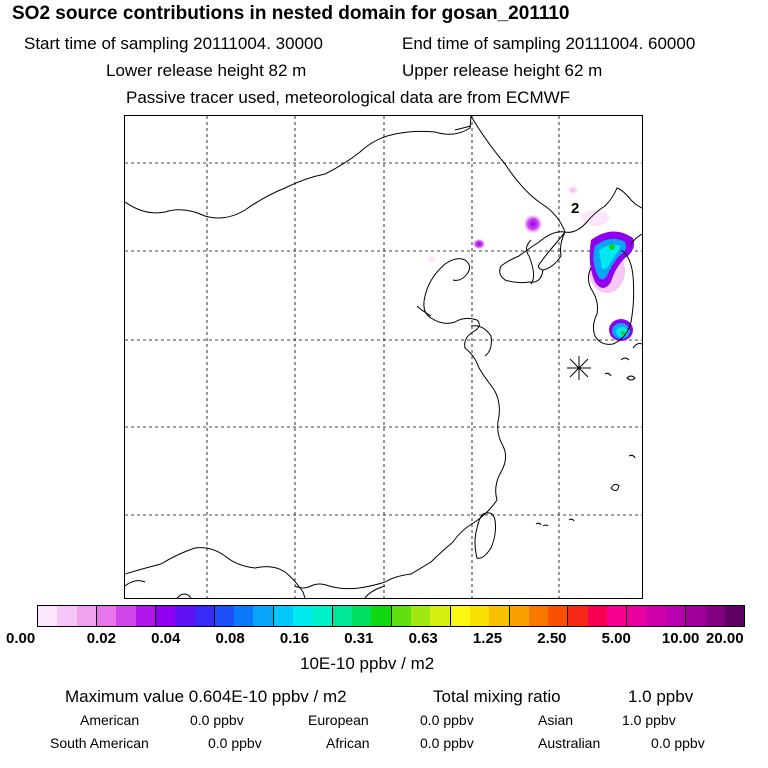 Image resolution: width=768 pixels, height=768 pixels. Describe the element at coordinates (616, 638) in the screenshot. I see `colorbar-tick-label: 5.00` at that location.